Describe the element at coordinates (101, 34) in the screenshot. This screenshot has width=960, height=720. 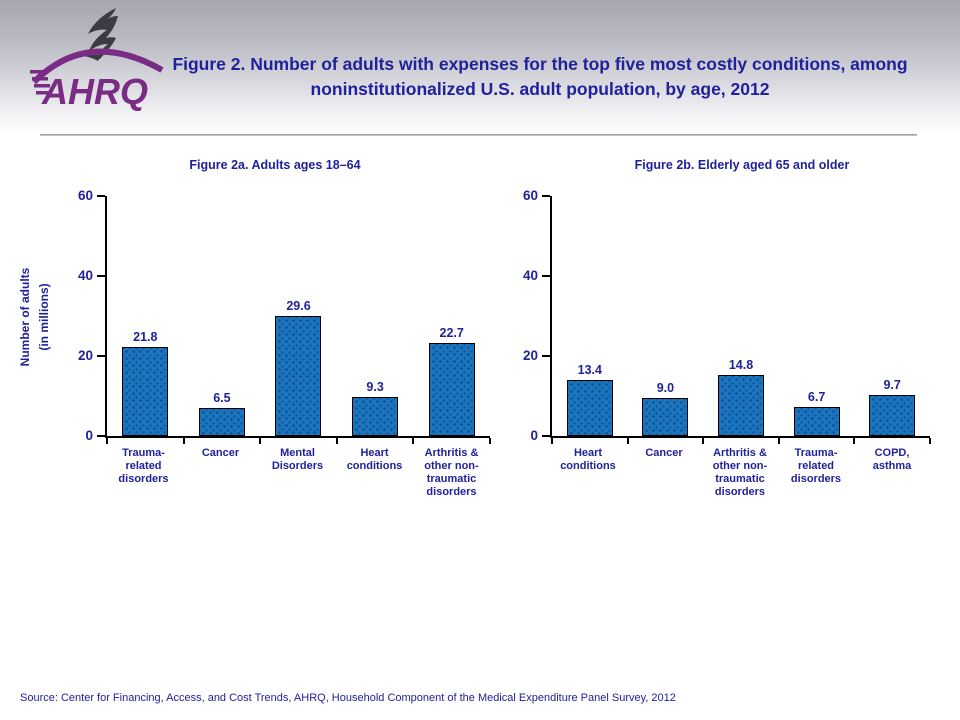
I see `hhs-eagle-icon` at that location.